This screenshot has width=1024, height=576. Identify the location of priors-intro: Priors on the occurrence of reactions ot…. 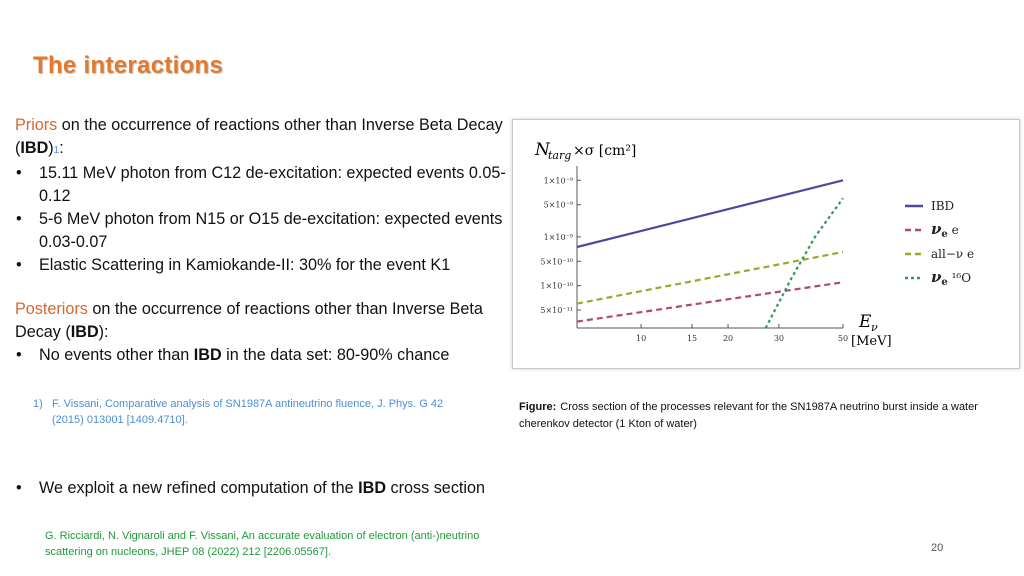
(265, 138).